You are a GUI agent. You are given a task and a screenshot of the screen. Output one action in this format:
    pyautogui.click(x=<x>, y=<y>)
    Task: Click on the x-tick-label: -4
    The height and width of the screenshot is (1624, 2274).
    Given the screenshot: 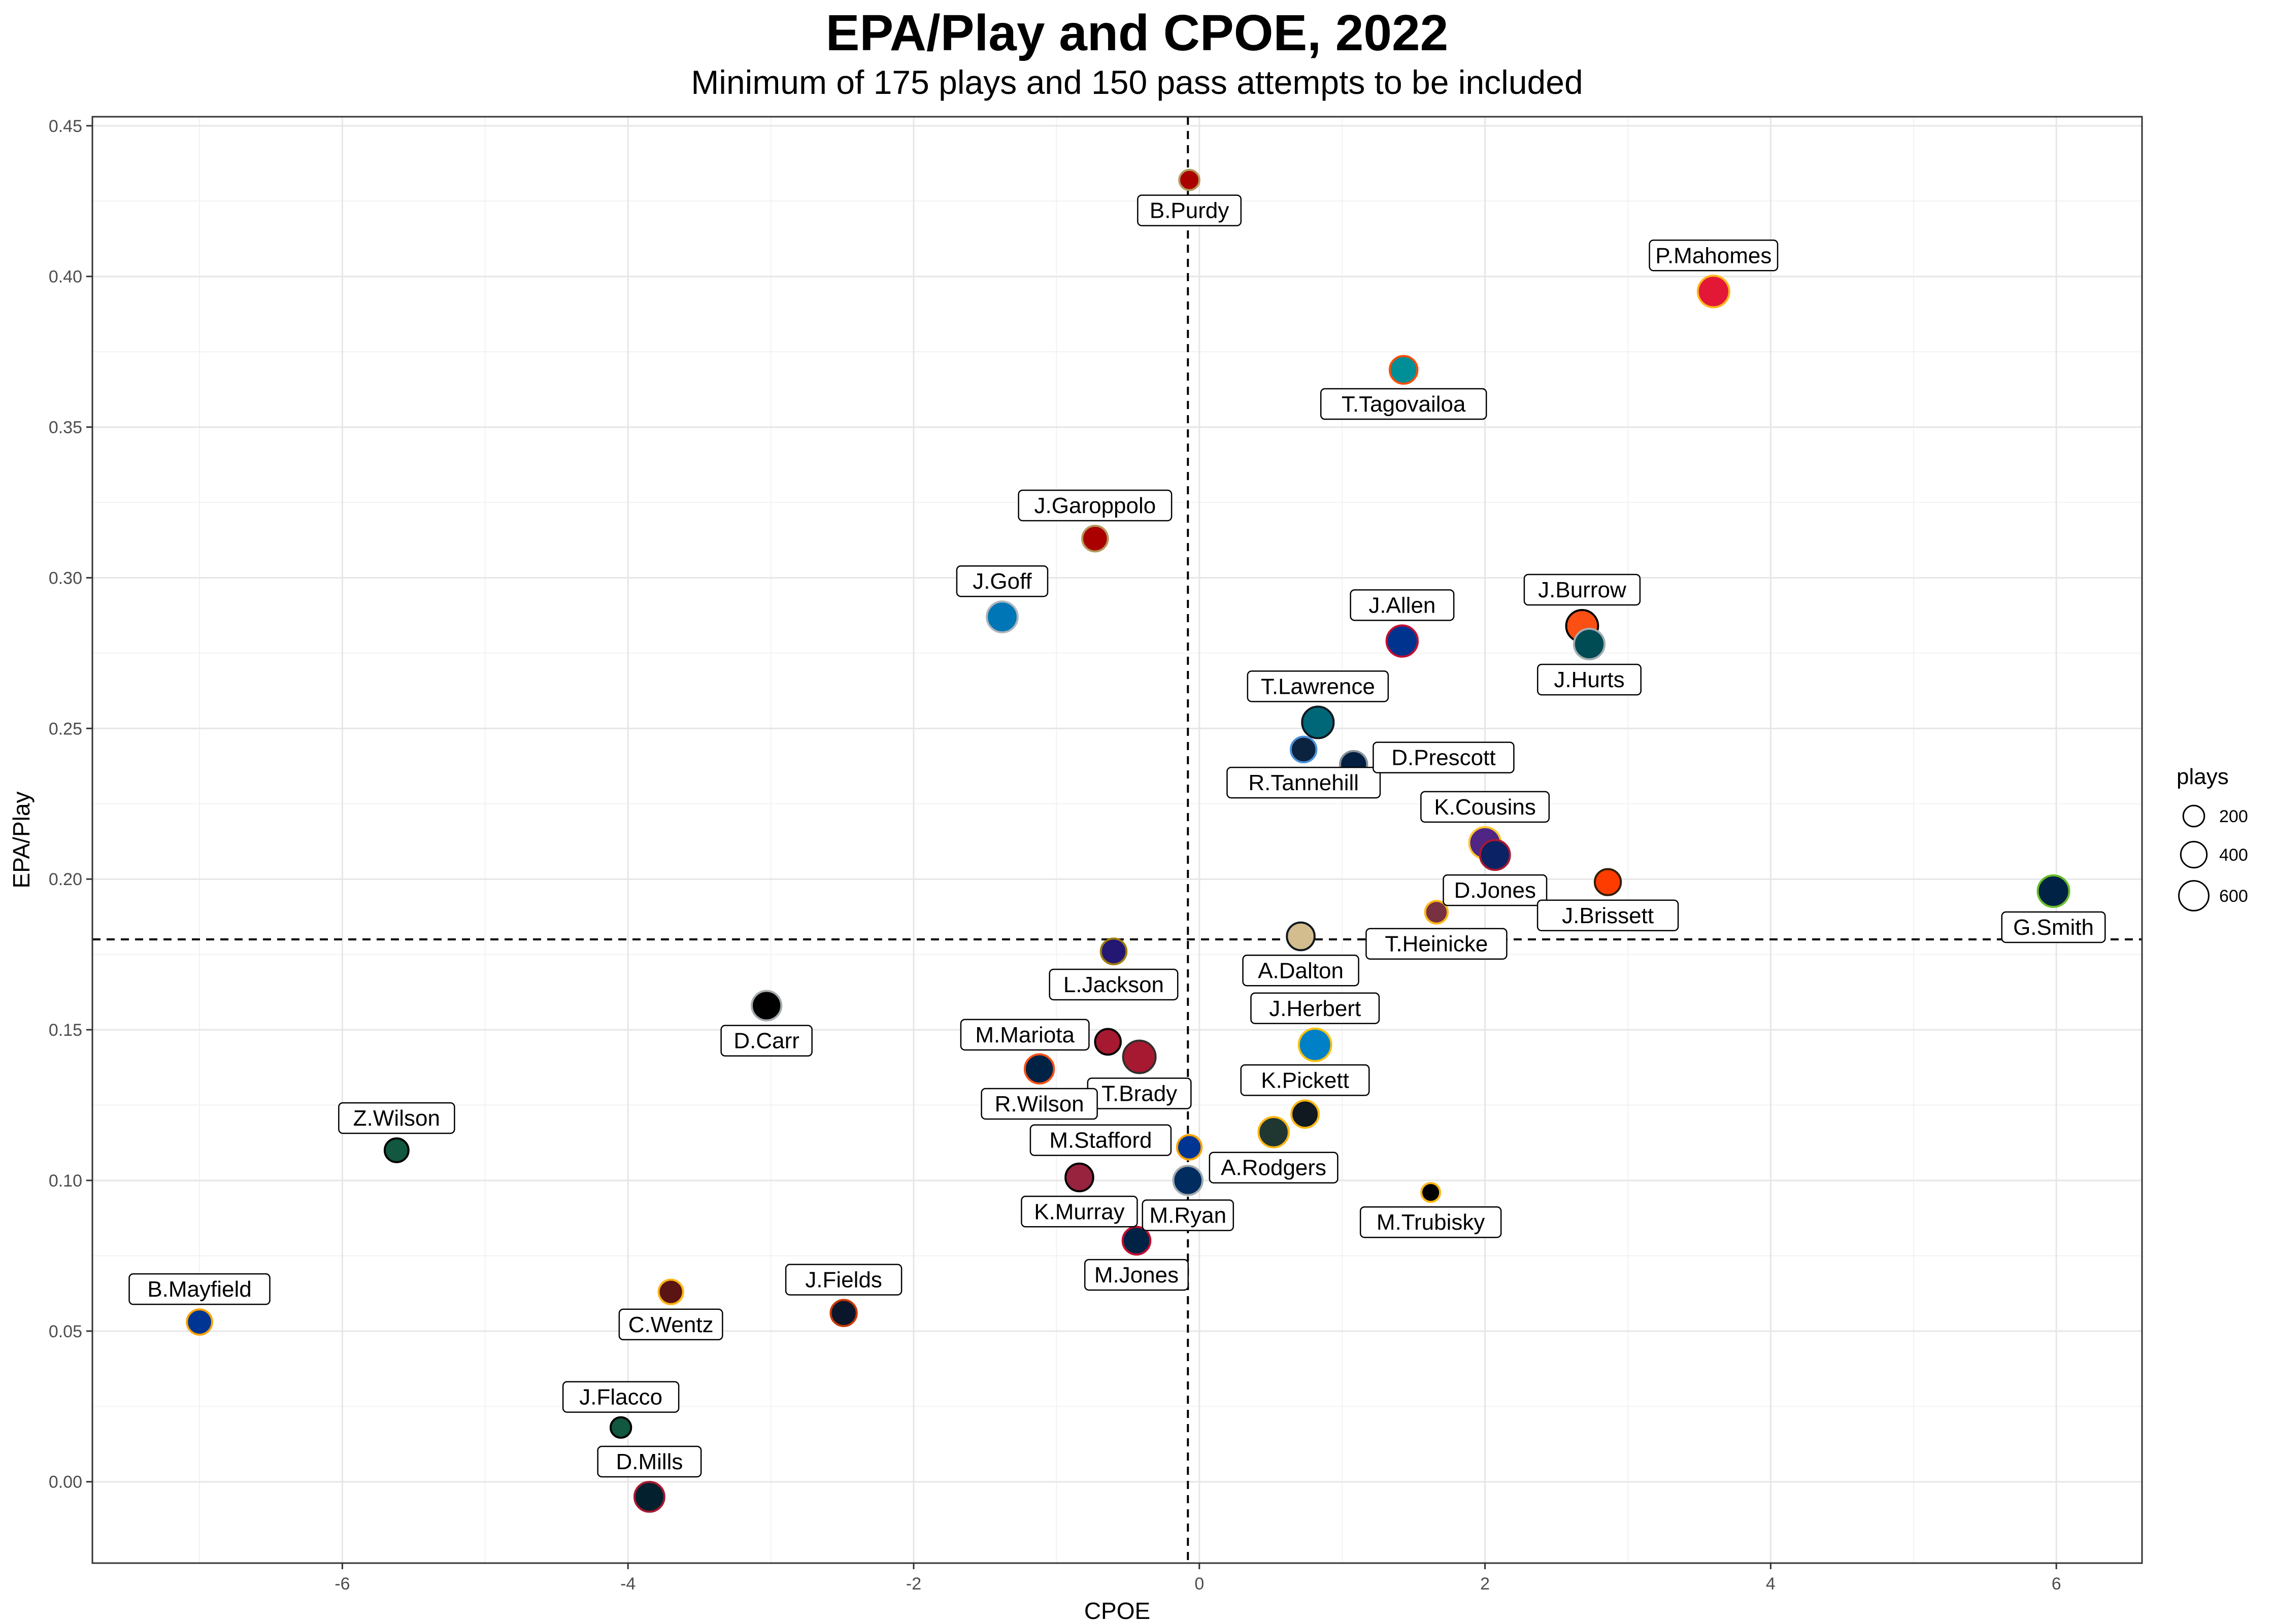 What is the action you would take?
    pyautogui.click(x=628, y=1584)
    